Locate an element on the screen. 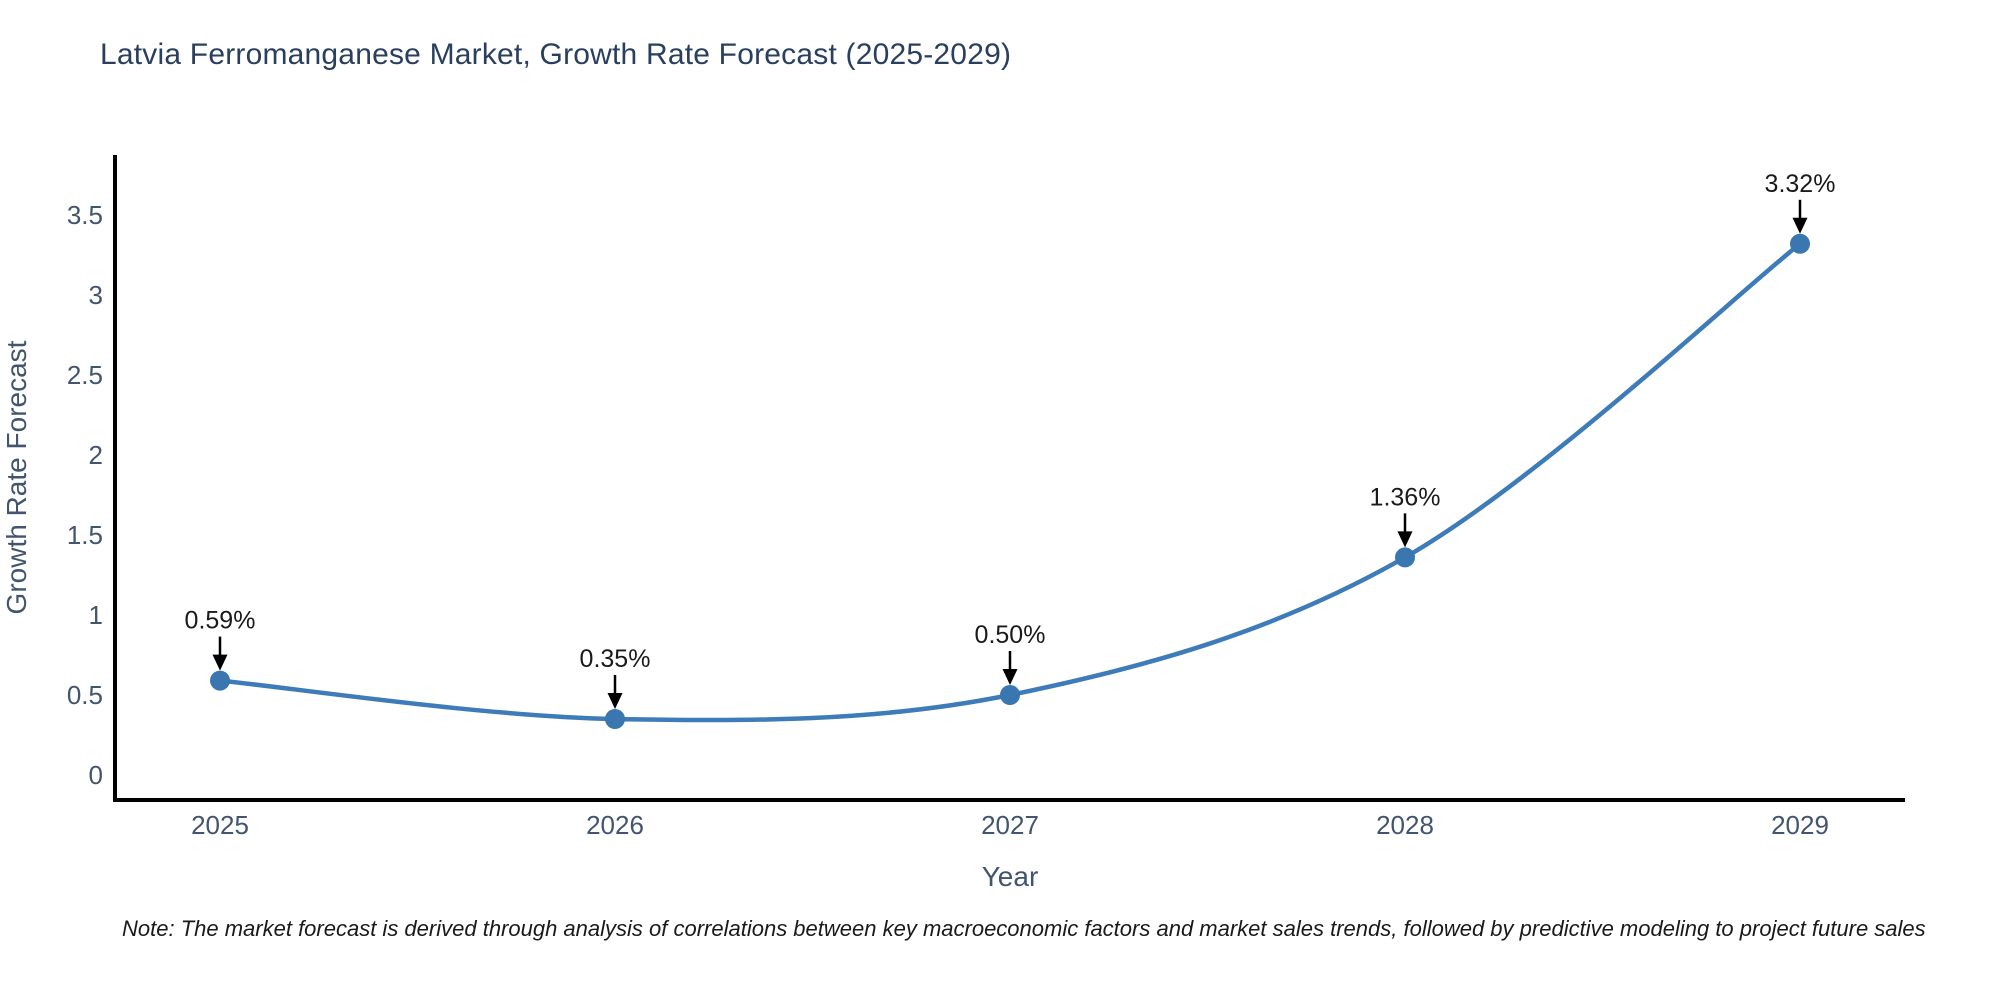 This screenshot has height=1000, width=2000. data-point-2028 is located at coordinates (1405, 557).